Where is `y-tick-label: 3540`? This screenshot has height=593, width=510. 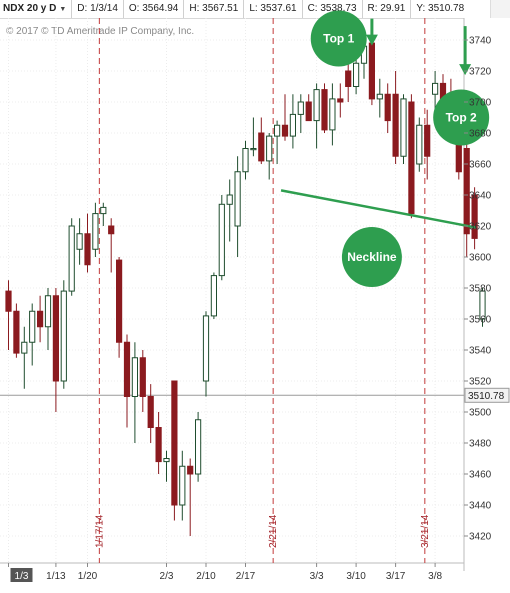
y-tick-label: 3540 is located at coordinates (480, 351).